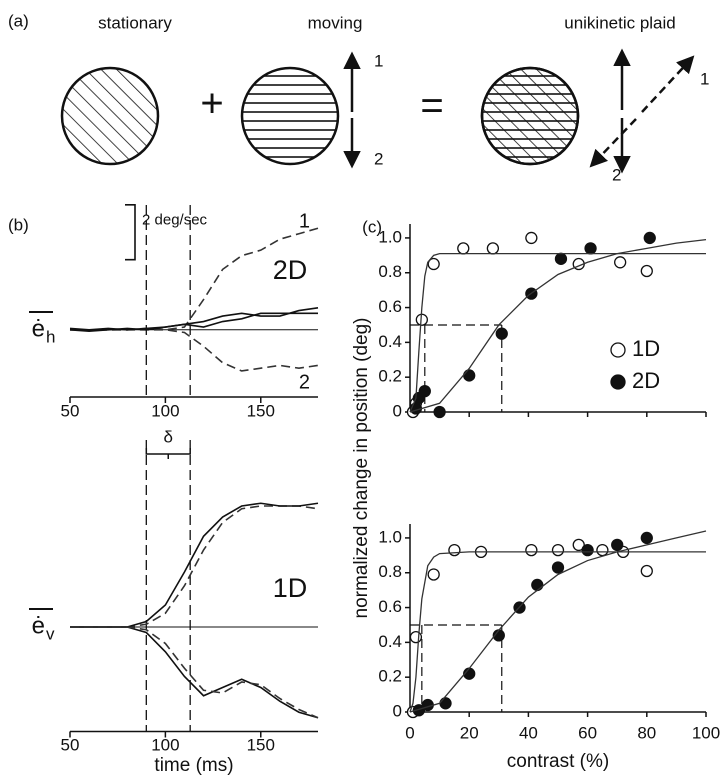  What do you see at coordinates (290, 588) in the screenshot?
I see `chart-title: 1D` at bounding box center [290, 588].